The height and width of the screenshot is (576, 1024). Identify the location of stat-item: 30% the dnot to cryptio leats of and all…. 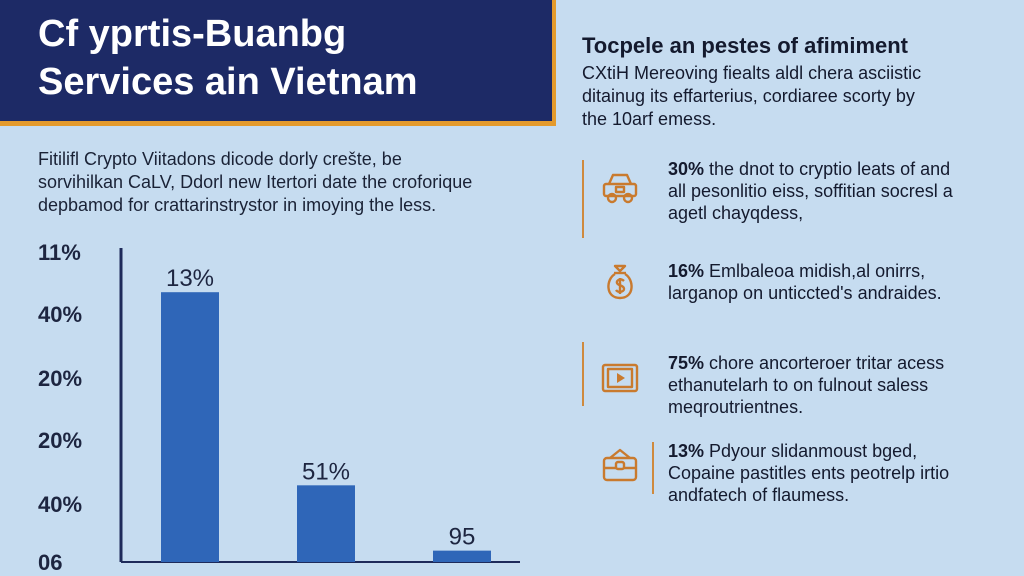
(792, 199).